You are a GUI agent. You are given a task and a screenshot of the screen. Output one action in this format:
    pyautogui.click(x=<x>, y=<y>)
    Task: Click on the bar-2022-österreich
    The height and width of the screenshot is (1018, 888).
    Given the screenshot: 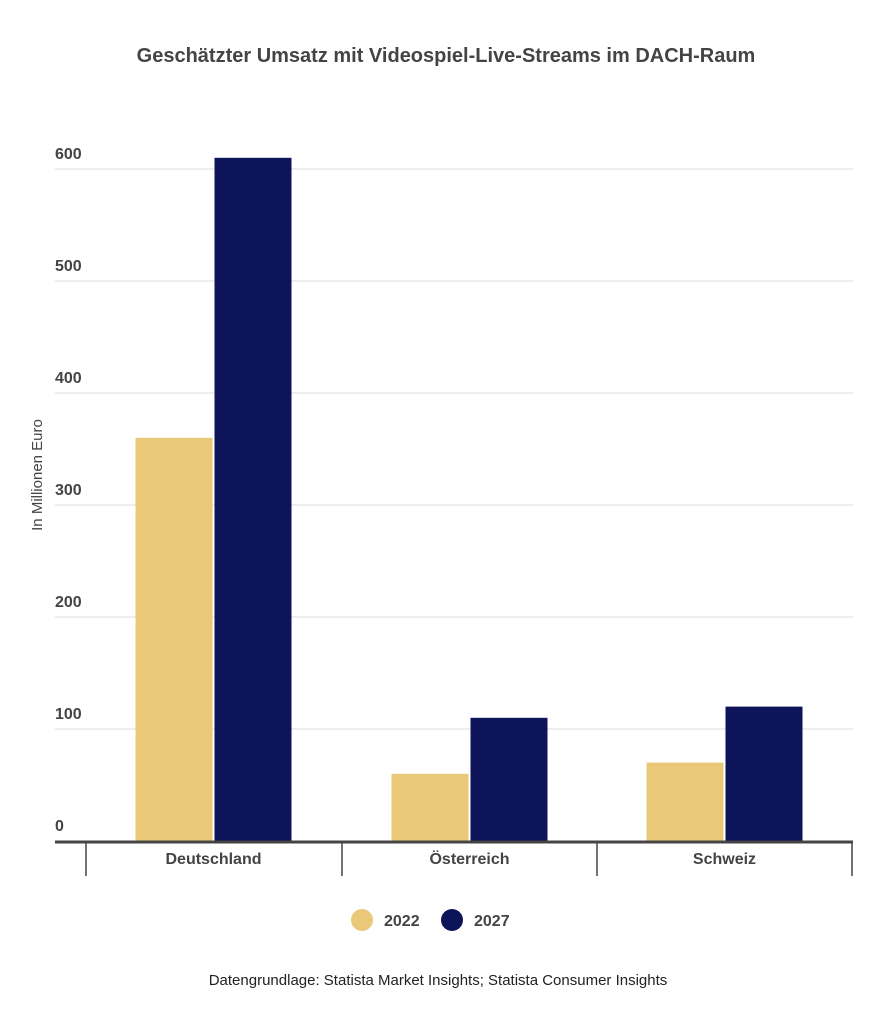 What is the action you would take?
    pyautogui.click(x=430, y=807)
    